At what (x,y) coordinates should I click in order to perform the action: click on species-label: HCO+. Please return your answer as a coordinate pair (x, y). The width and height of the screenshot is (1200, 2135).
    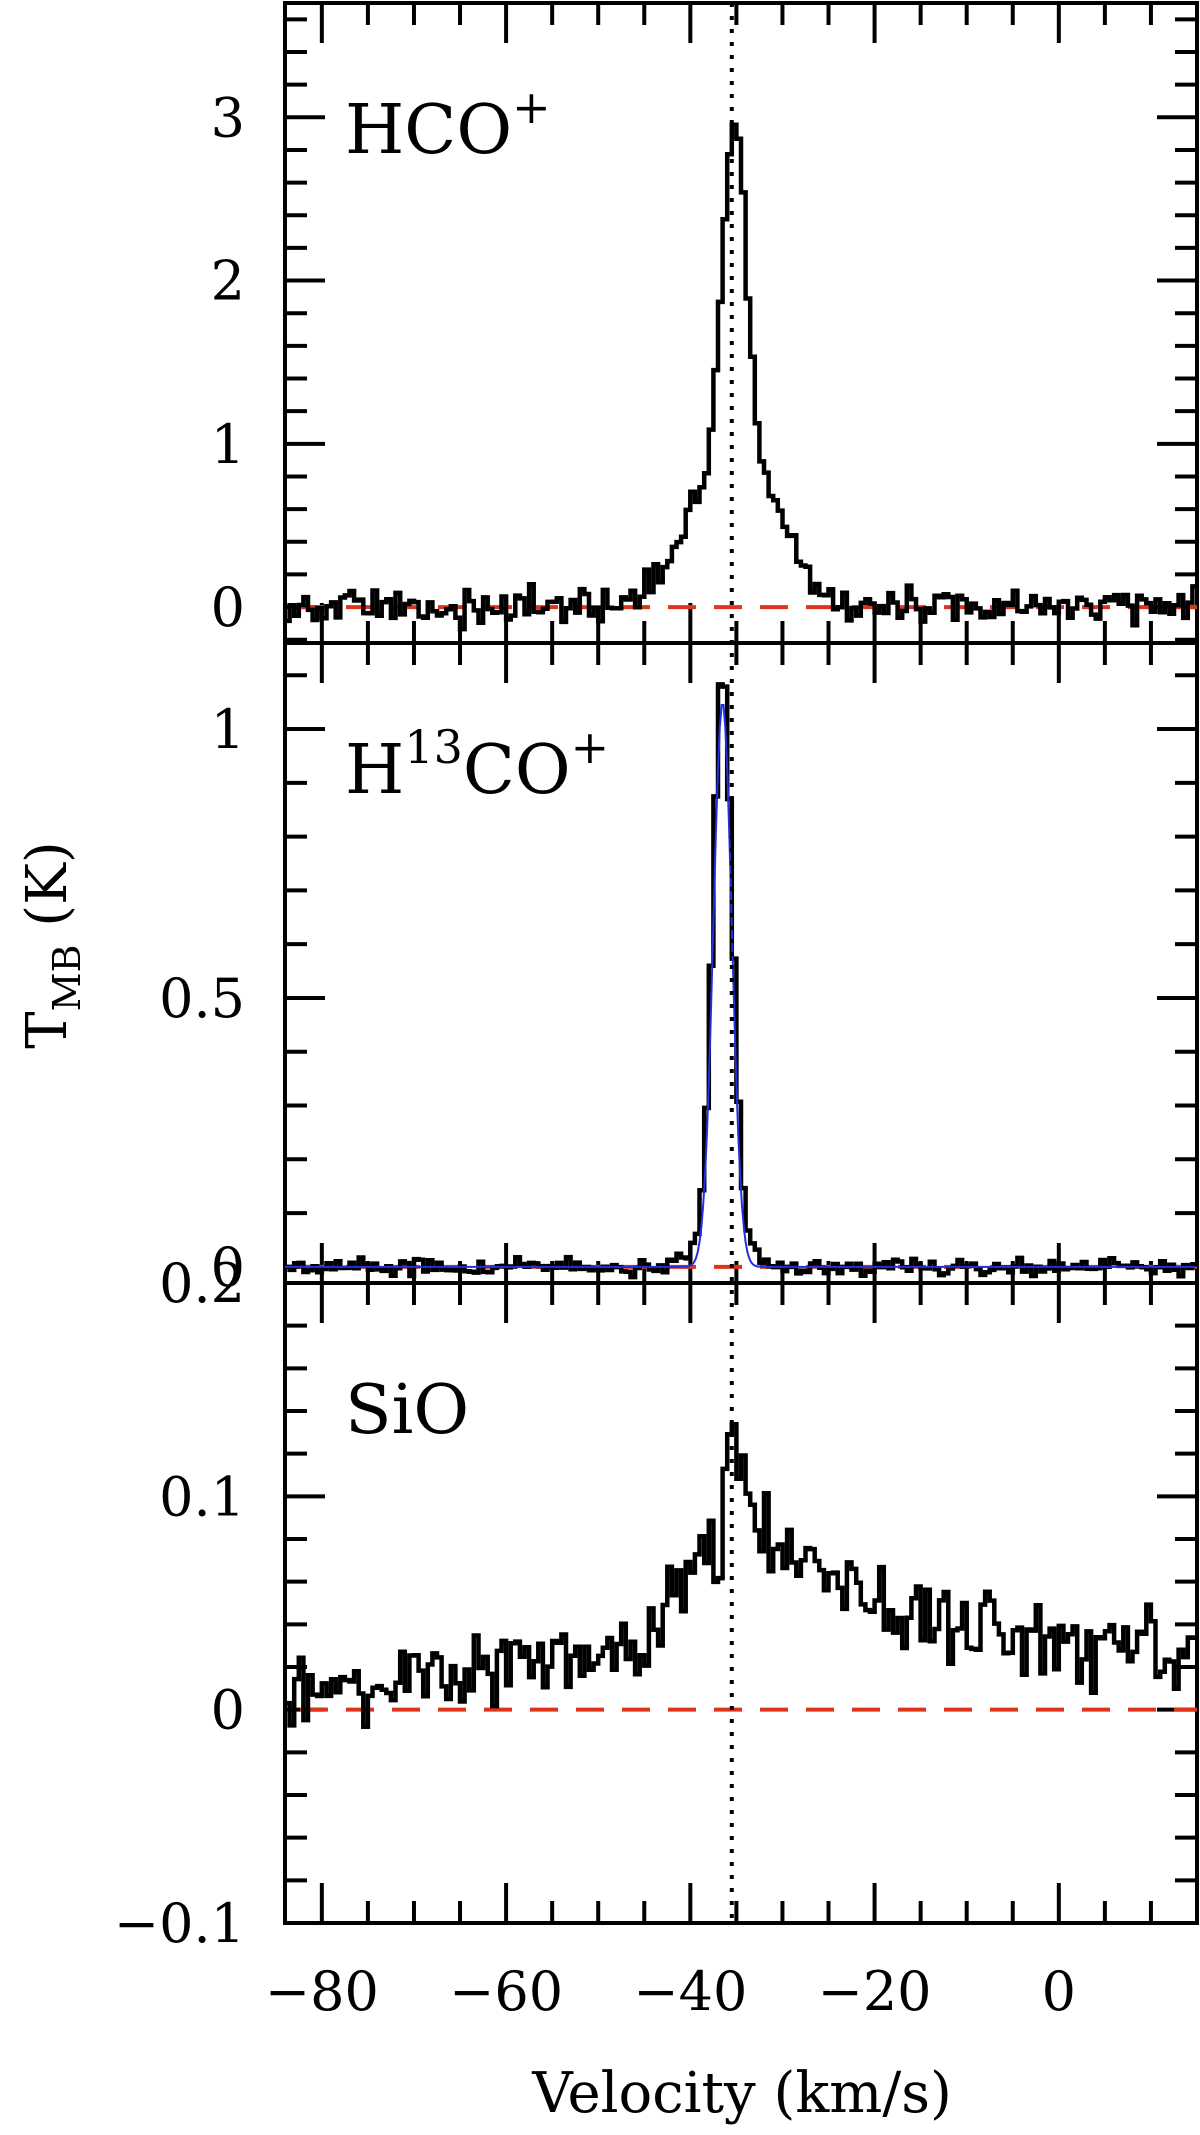
    Looking at the image, I should click on (448, 125).